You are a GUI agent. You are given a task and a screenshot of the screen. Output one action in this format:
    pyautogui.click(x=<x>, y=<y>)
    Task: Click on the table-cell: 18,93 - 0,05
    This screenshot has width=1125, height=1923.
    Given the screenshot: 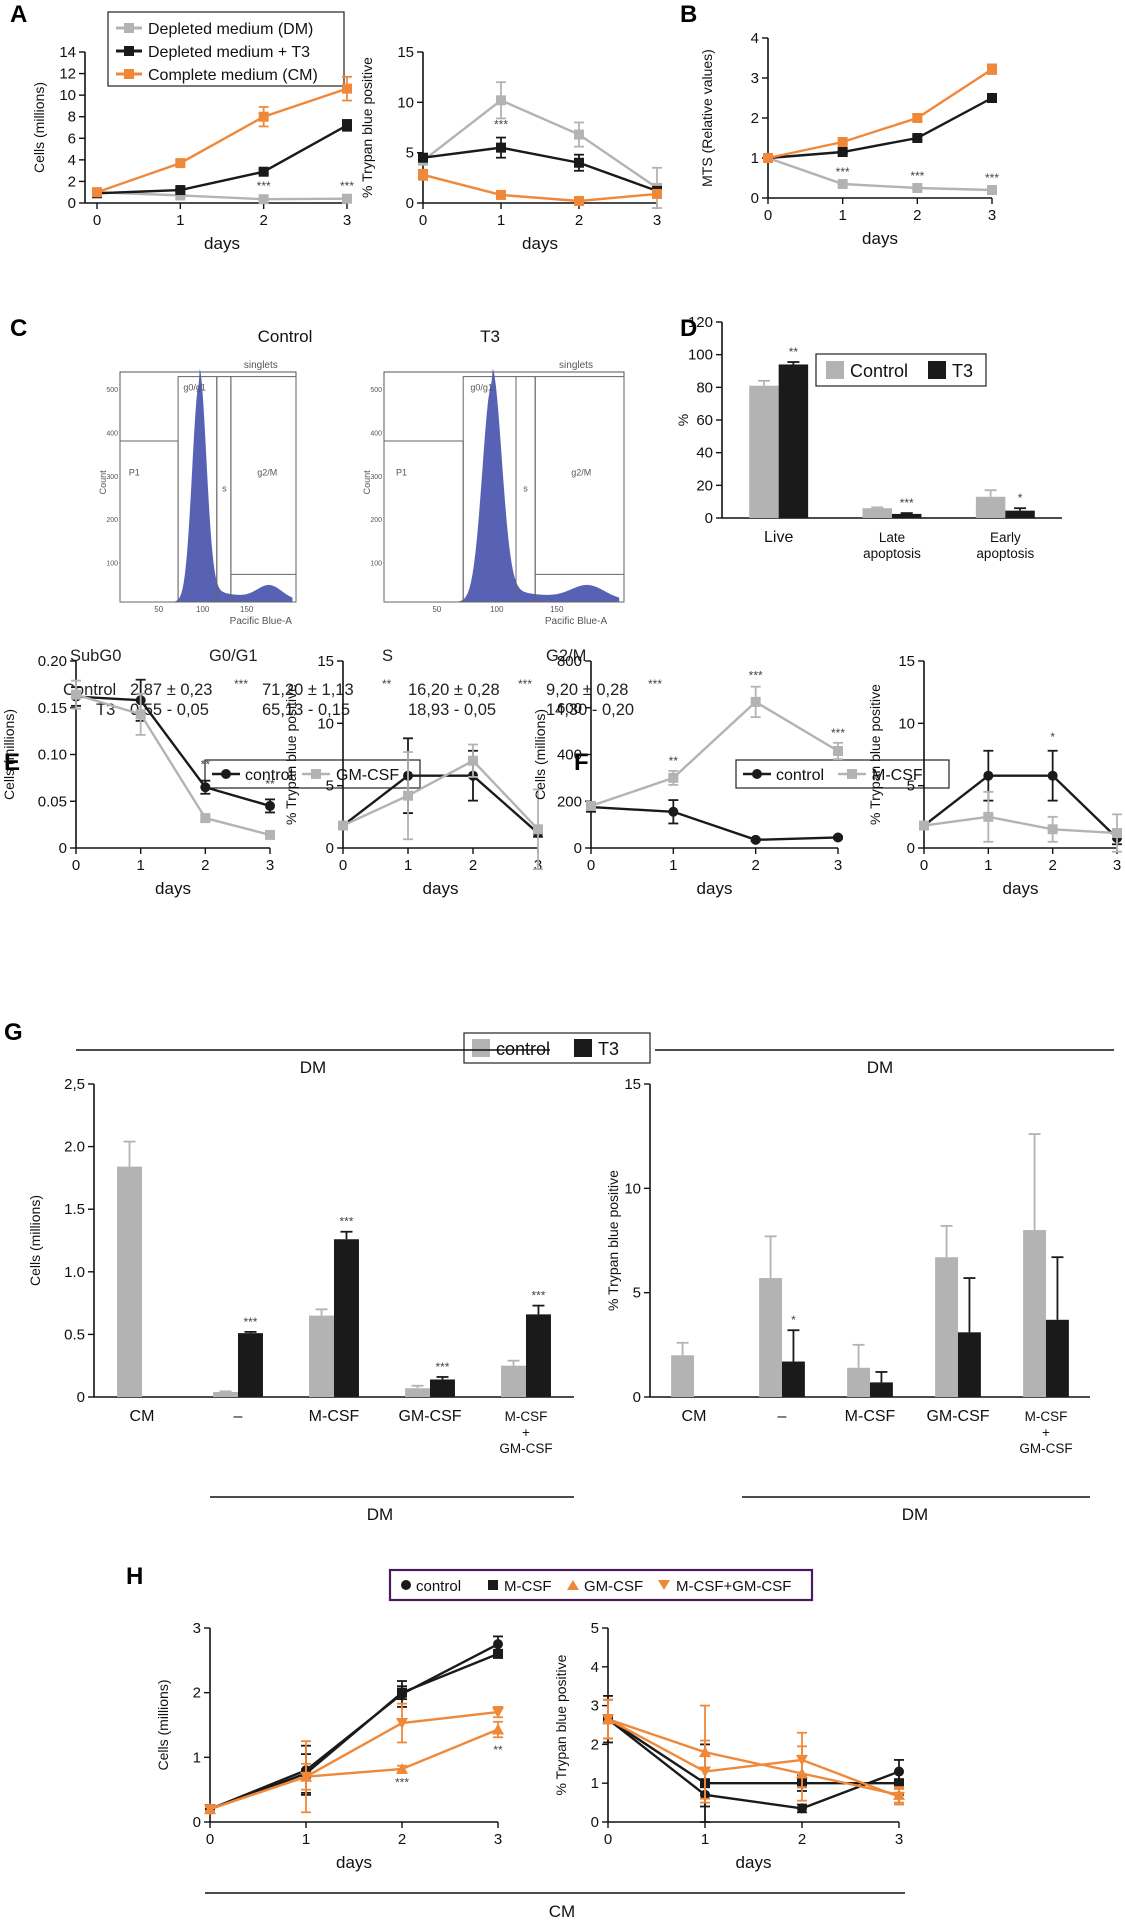 What is the action you would take?
    pyautogui.click(x=452, y=710)
    